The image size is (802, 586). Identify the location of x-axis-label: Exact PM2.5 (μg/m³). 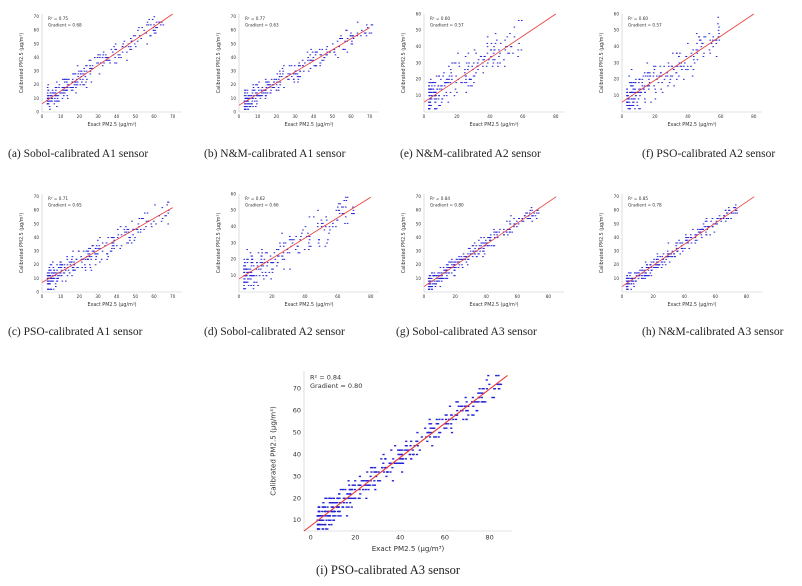
(691, 305).